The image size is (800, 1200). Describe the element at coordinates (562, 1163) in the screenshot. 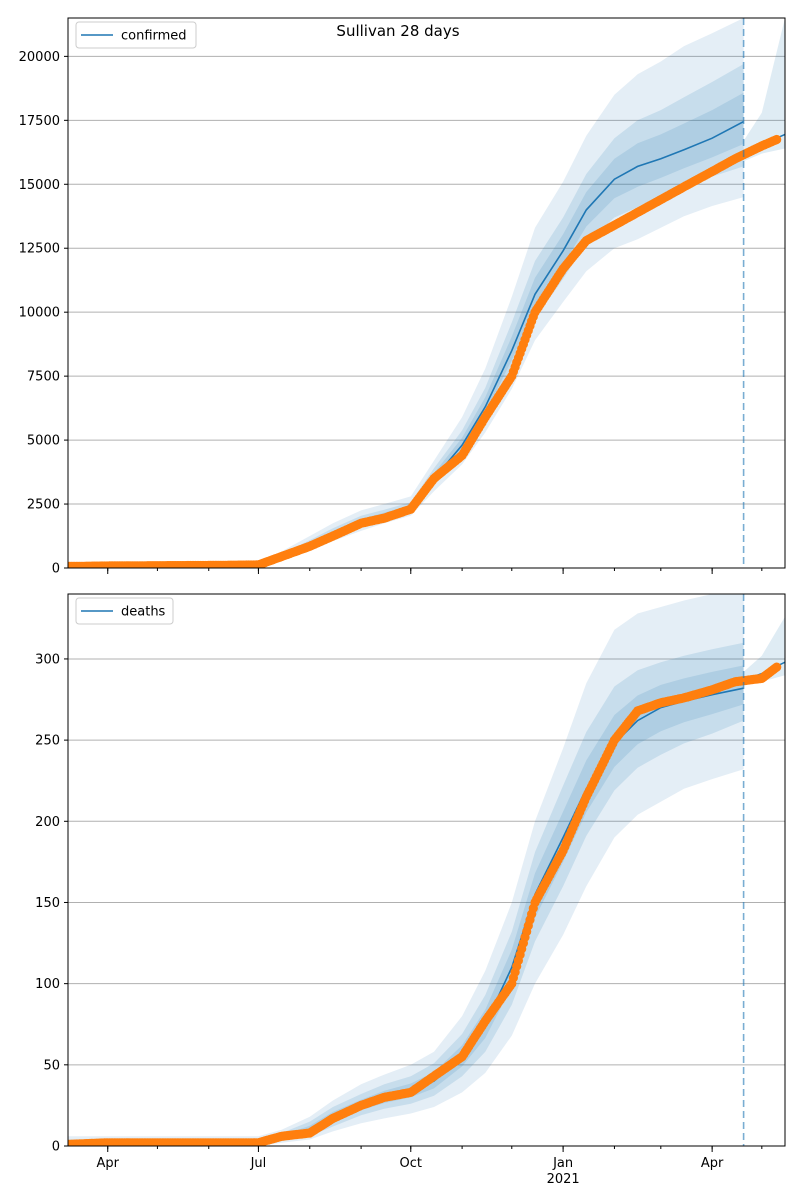

I see `x-tick-label: Jan` at that location.